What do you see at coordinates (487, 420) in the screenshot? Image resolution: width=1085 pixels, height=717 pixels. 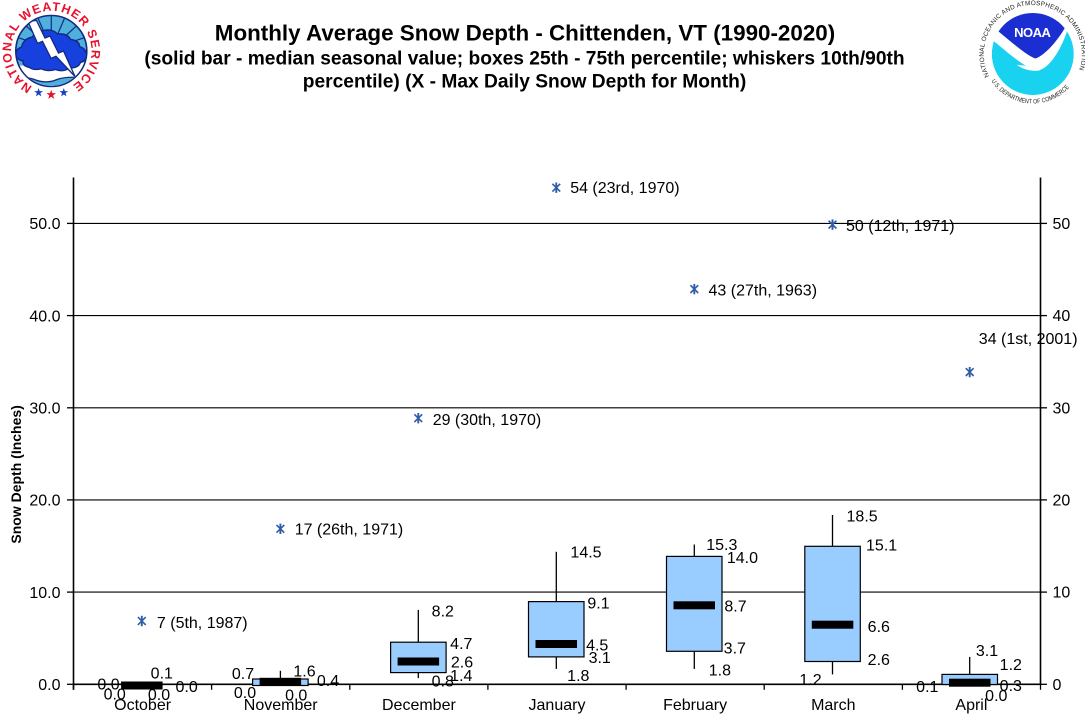 I see `svg-text: 29 (30th, 1970)` at bounding box center [487, 420].